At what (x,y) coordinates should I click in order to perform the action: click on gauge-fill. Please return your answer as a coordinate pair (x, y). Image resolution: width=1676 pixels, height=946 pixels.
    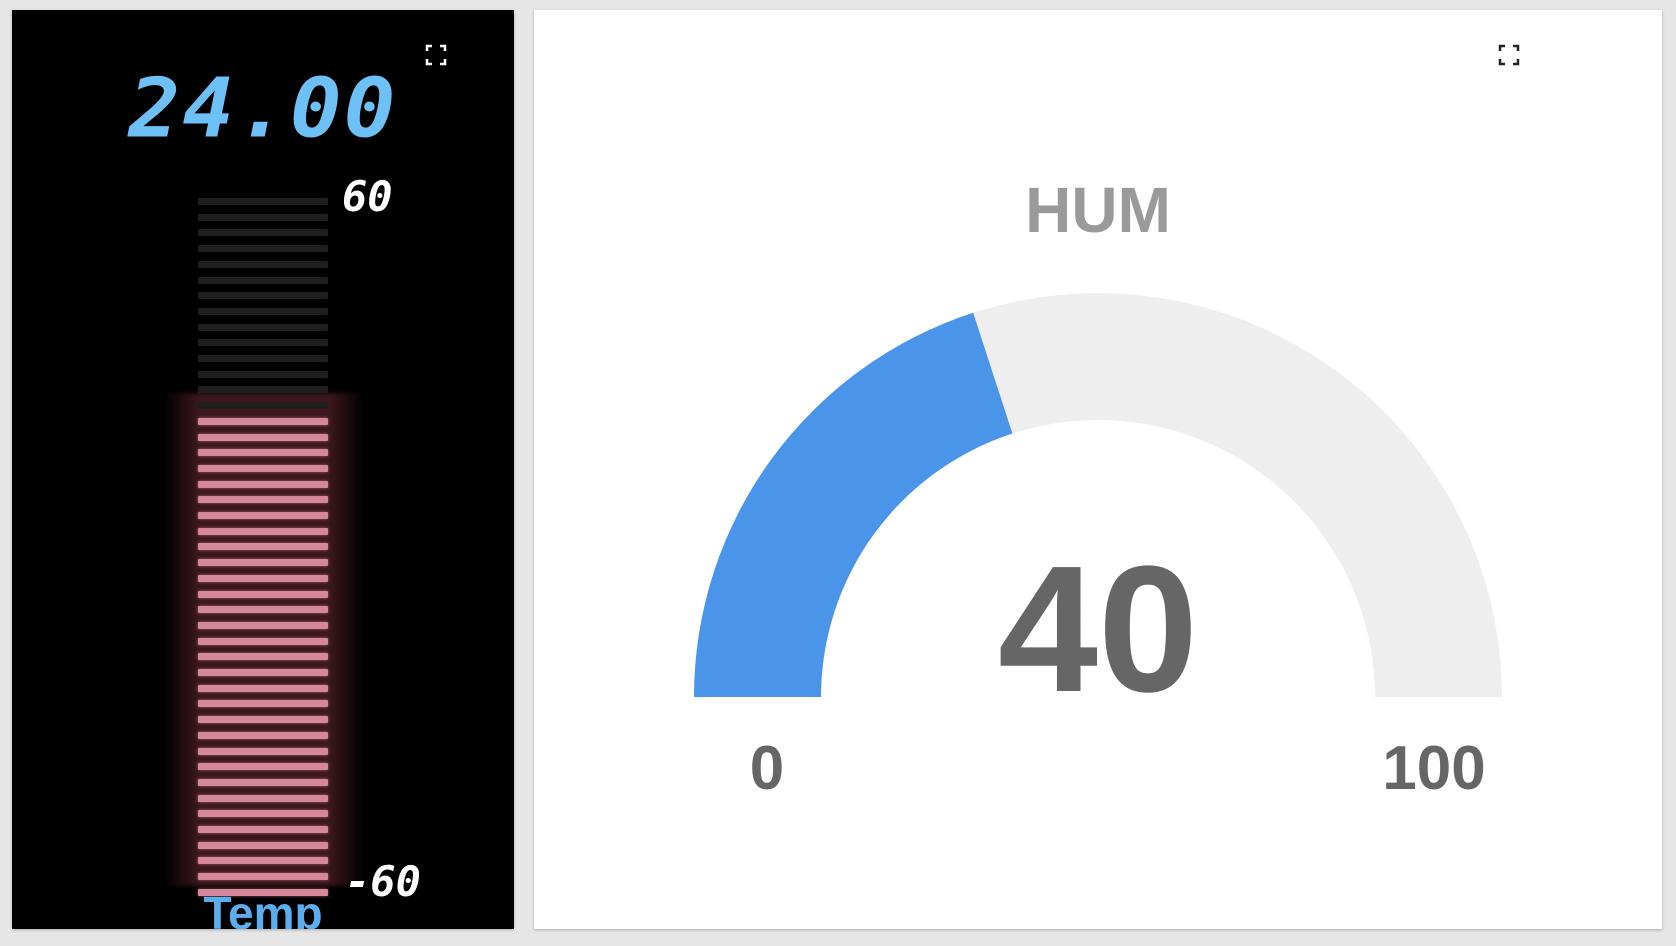
    Looking at the image, I should click on (853, 504).